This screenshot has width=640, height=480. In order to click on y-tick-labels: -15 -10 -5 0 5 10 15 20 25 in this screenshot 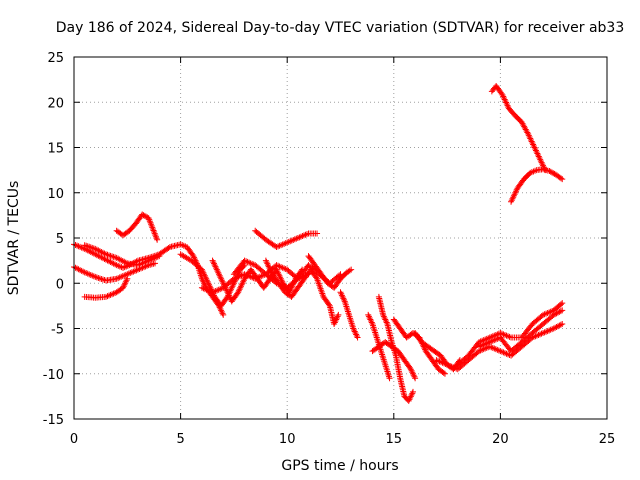, I will do `click(53, 239)`.